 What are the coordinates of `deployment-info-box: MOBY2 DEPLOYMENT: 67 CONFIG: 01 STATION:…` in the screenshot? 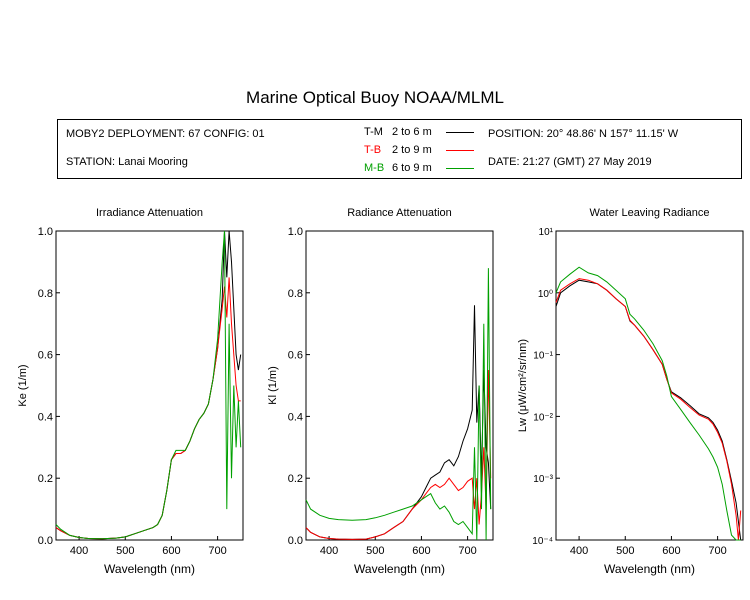 It's located at (399, 149).